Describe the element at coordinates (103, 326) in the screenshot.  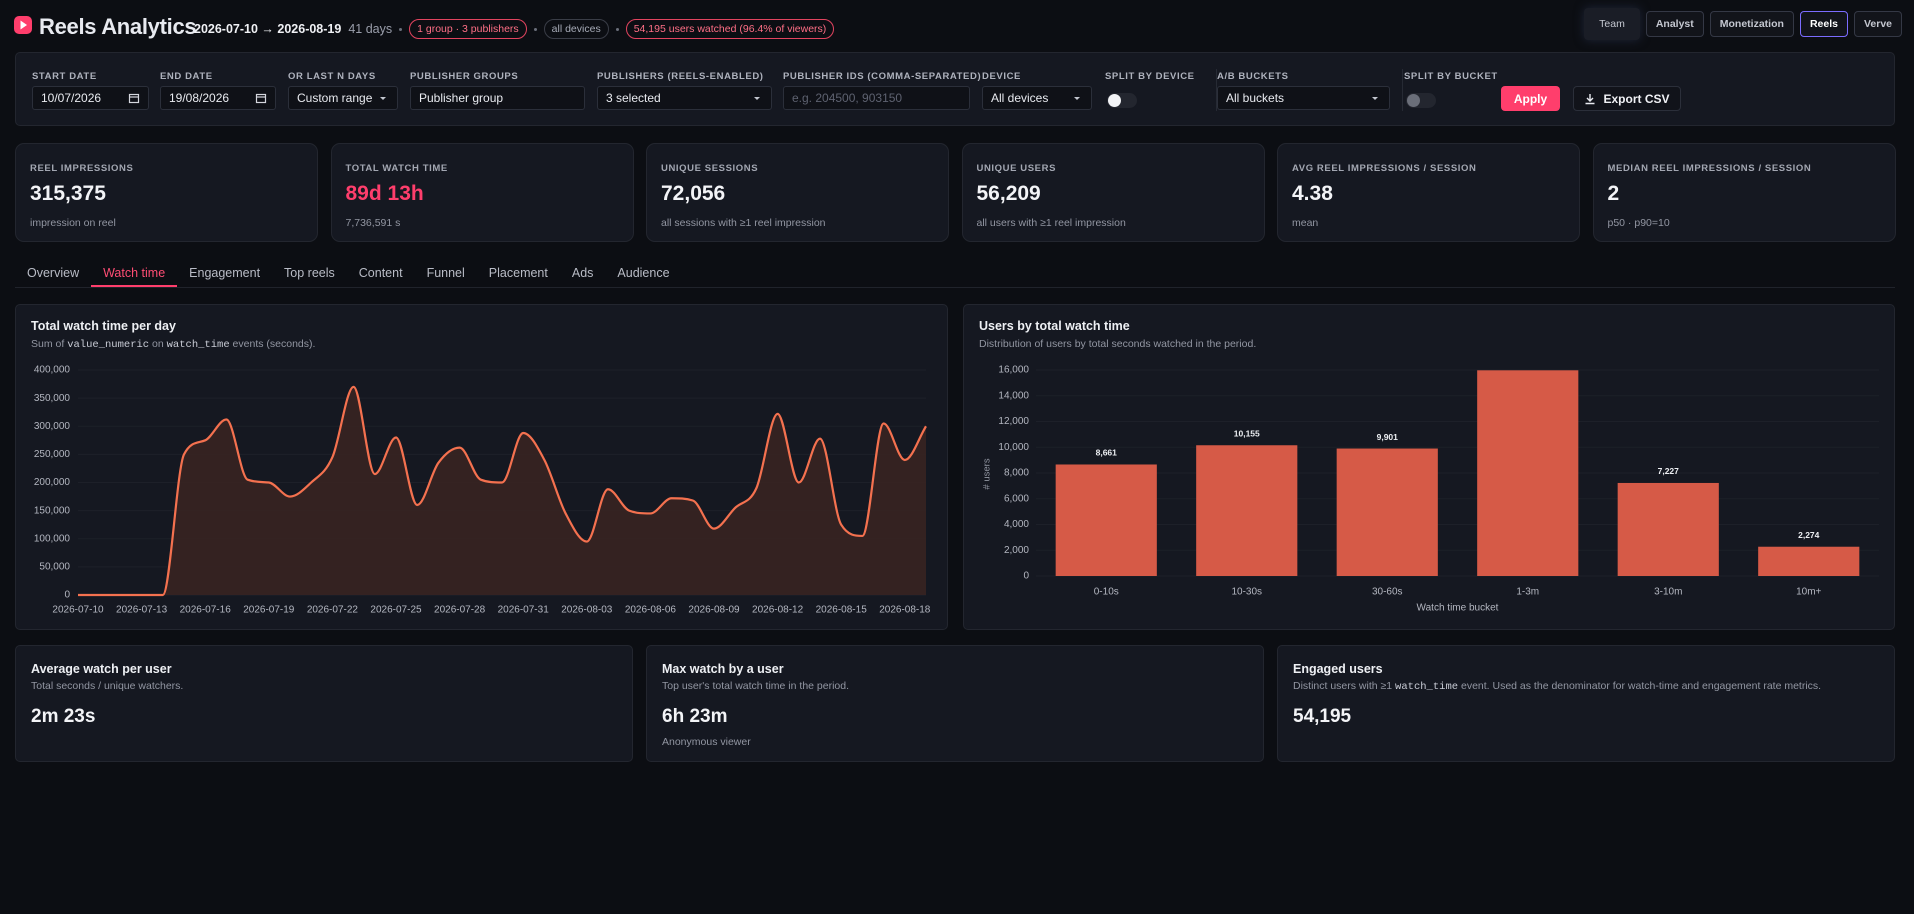
I see `chart-title: Total watch time per day` at that location.